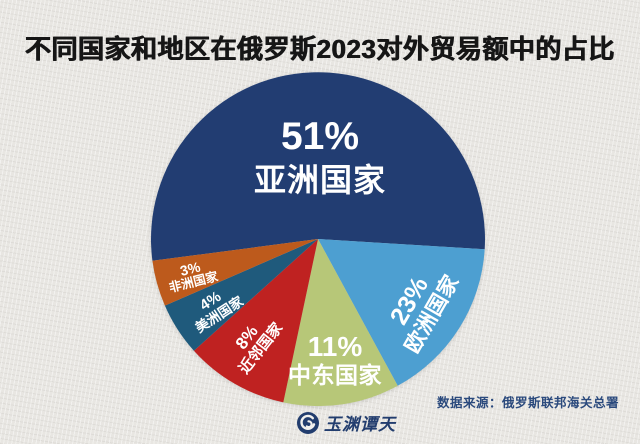  Describe the element at coordinates (235, 272) in the screenshot. I see `pie-slice-africa` at that location.